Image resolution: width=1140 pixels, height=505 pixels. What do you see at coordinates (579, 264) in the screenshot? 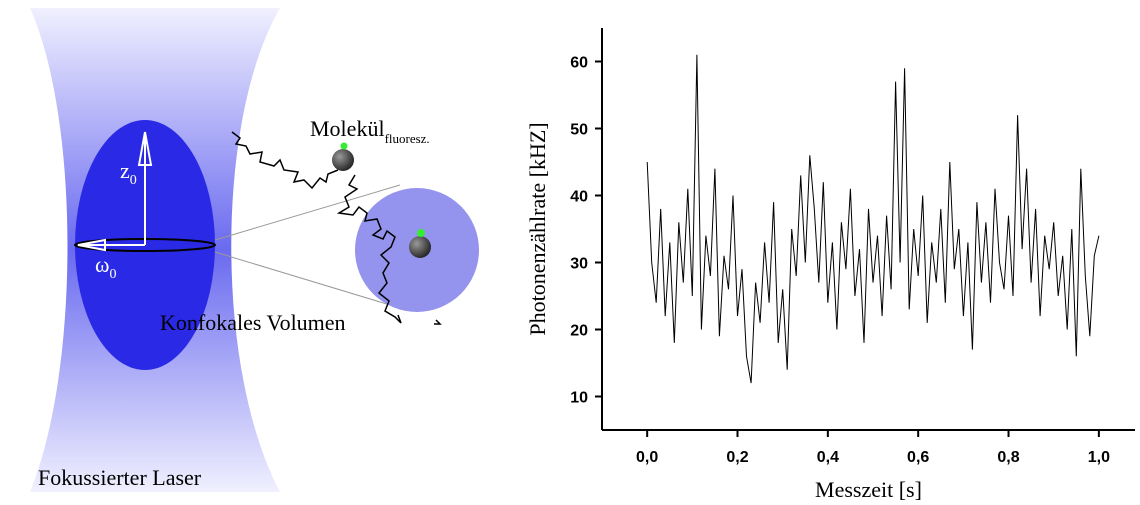
I see `y-tick-label: 30` at bounding box center [579, 264].